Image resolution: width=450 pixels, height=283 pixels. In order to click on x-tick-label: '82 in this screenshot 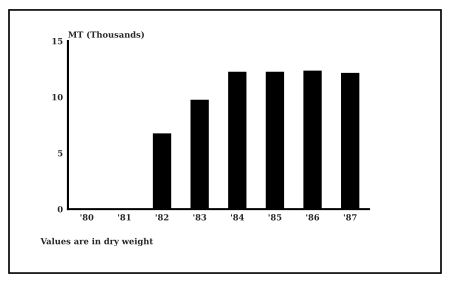, I will do `click(162, 217)`.